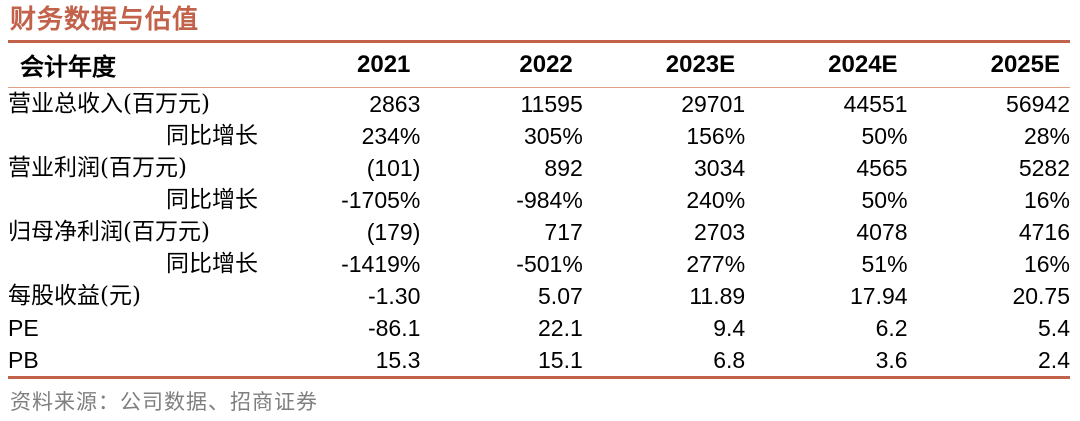 The image size is (1080, 421). I want to click on cell-value: 717, so click(563, 231).